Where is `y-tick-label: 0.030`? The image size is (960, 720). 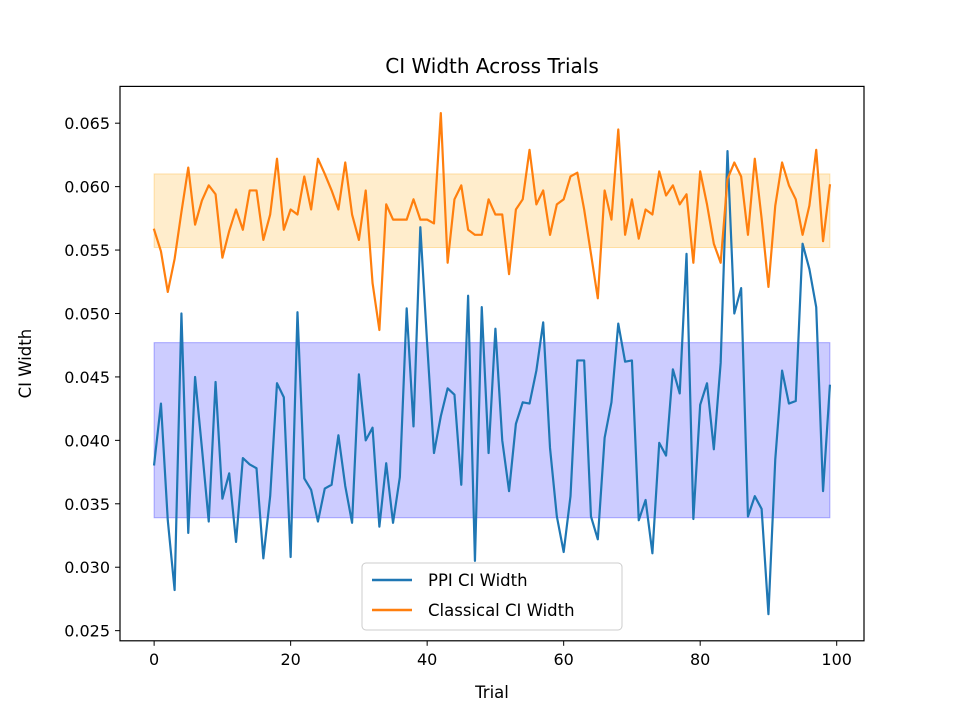
y-tick-label: 0.030 is located at coordinates (87, 567).